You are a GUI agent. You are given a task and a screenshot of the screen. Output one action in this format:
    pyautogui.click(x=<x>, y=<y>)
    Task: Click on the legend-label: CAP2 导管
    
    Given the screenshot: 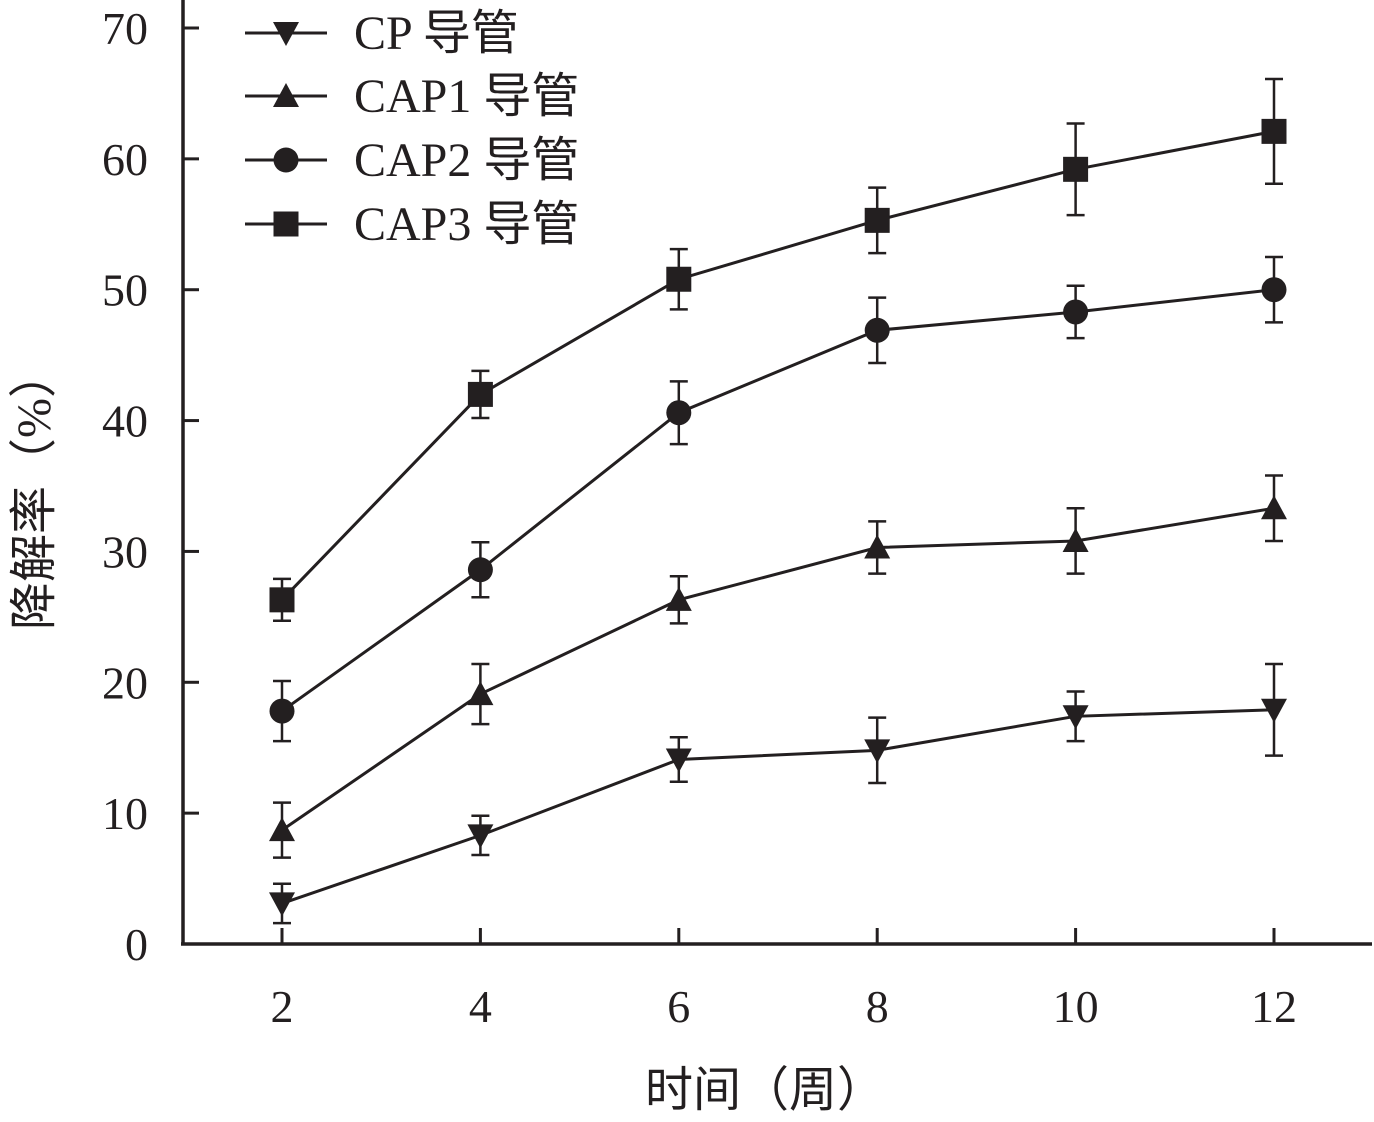 What is the action you would take?
    pyautogui.click(x=466, y=160)
    